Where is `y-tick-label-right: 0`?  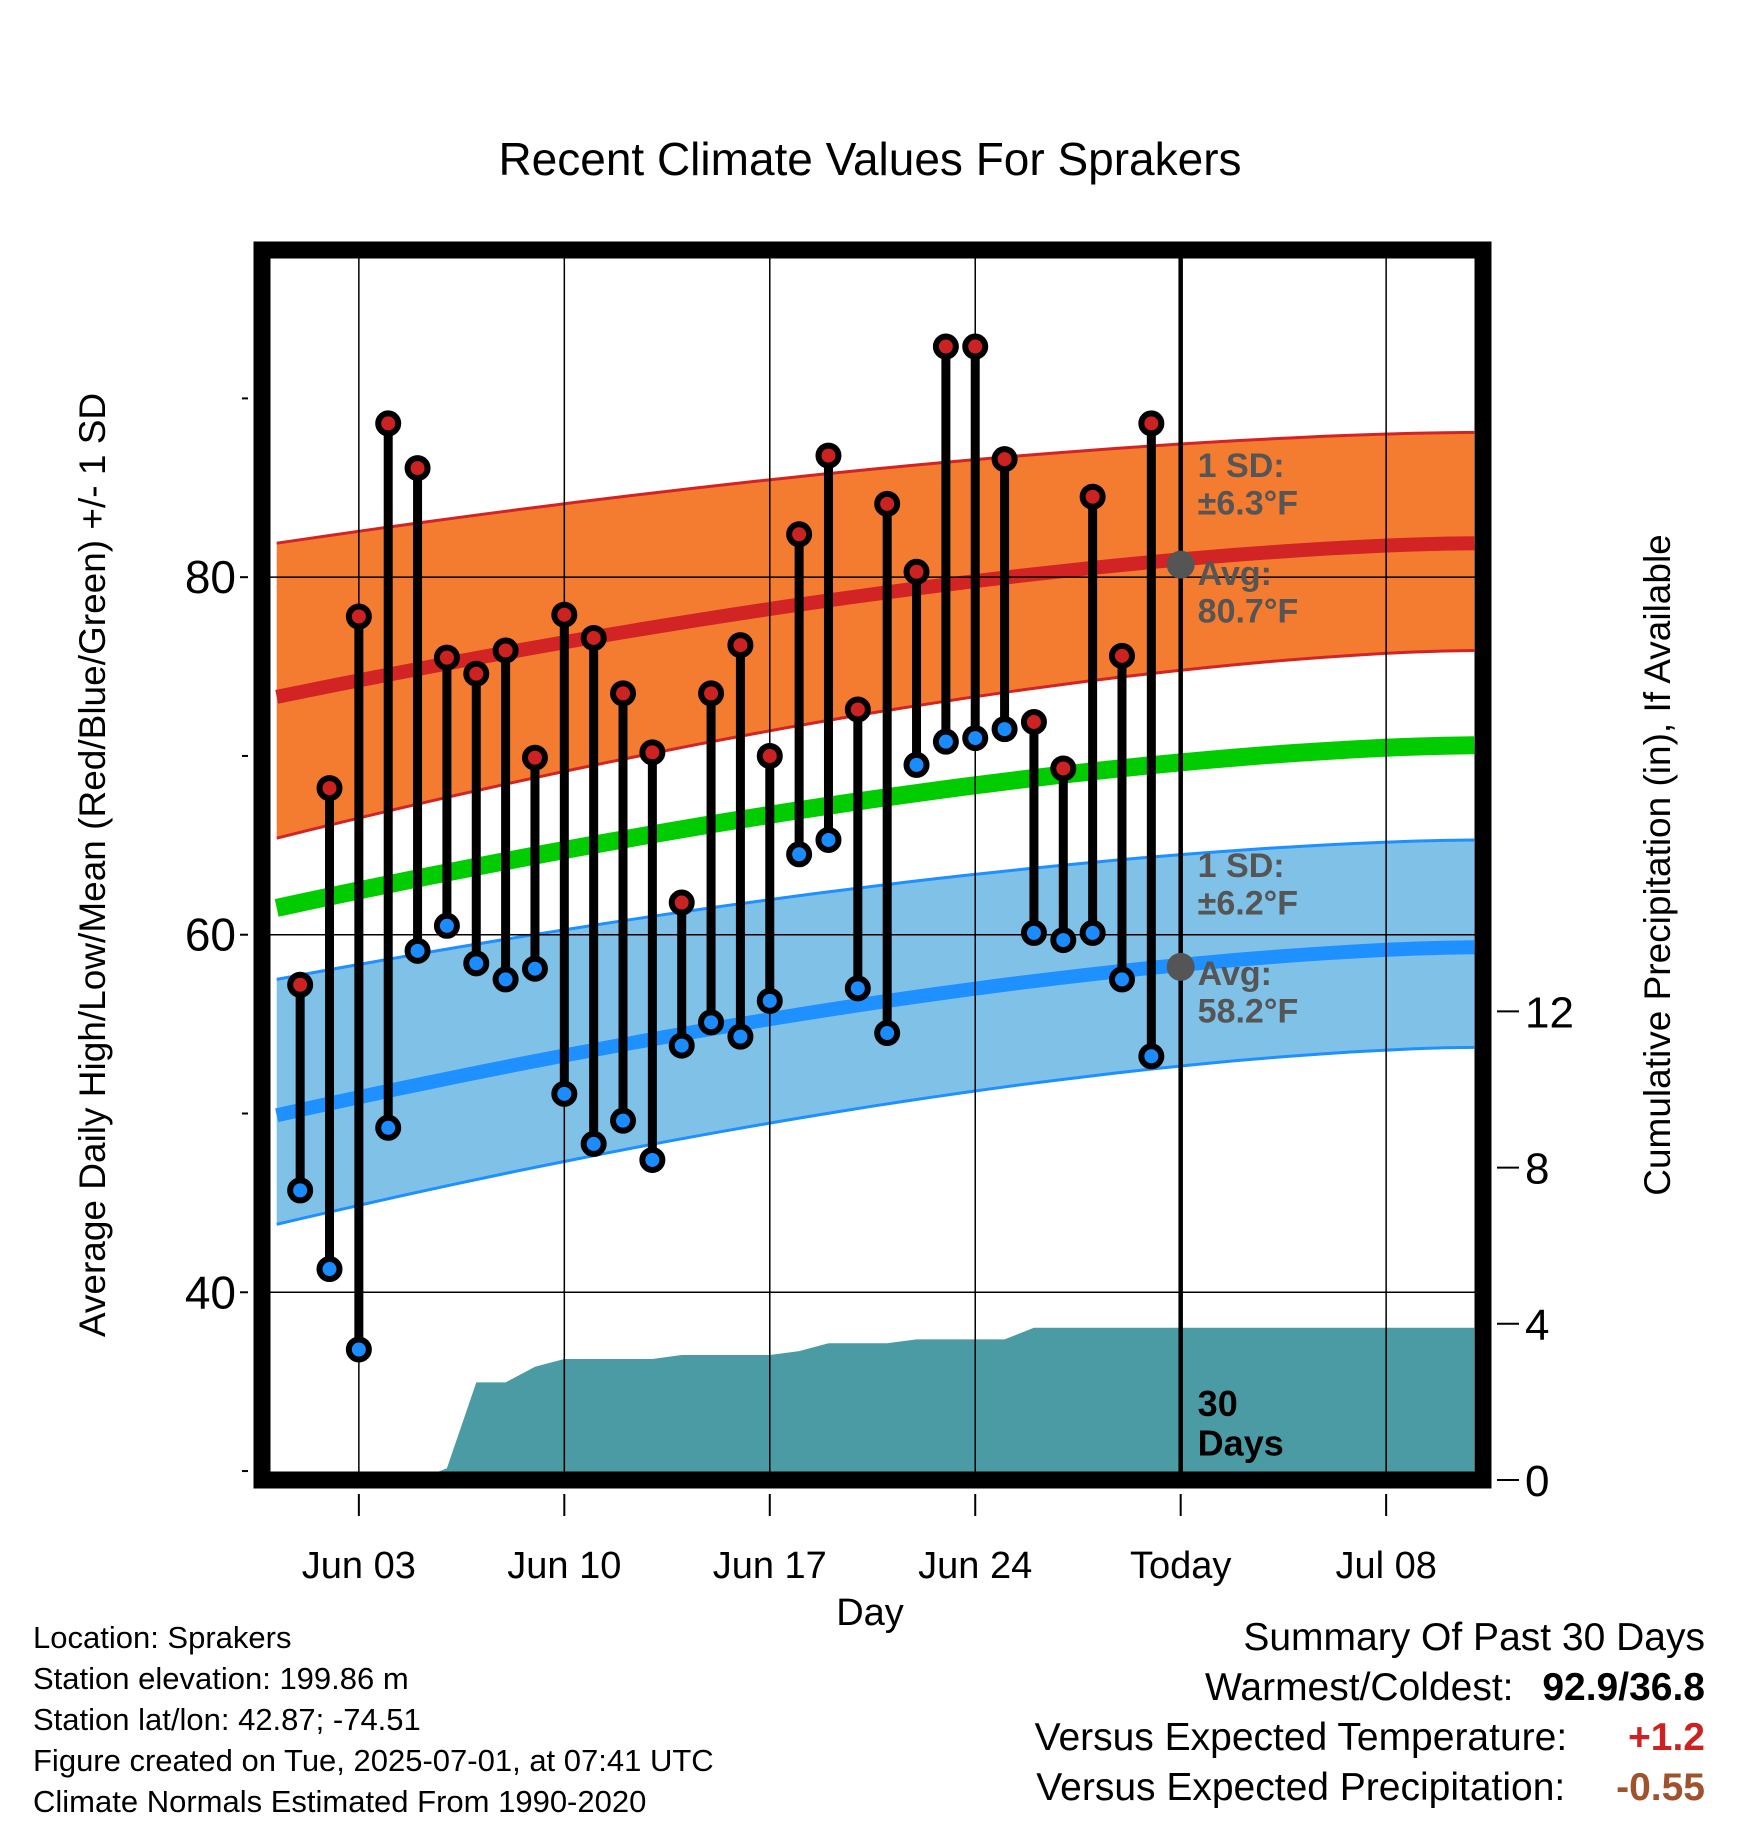 y-tick-label-right: 0 is located at coordinates (1537, 1481).